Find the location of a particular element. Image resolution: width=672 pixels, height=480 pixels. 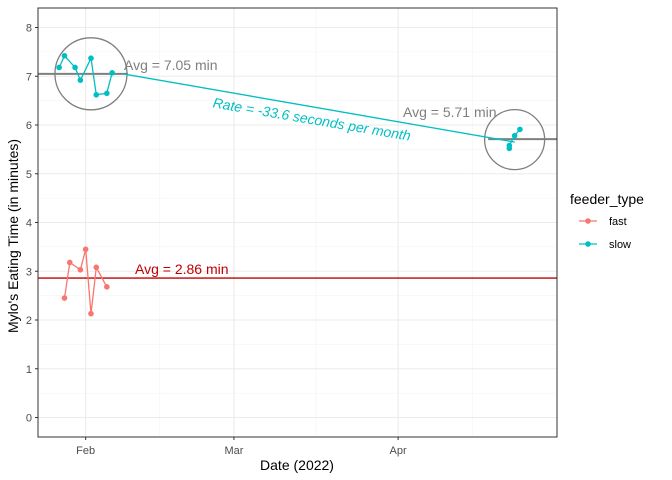

y-tick-label: 8 is located at coordinates (29, 29).